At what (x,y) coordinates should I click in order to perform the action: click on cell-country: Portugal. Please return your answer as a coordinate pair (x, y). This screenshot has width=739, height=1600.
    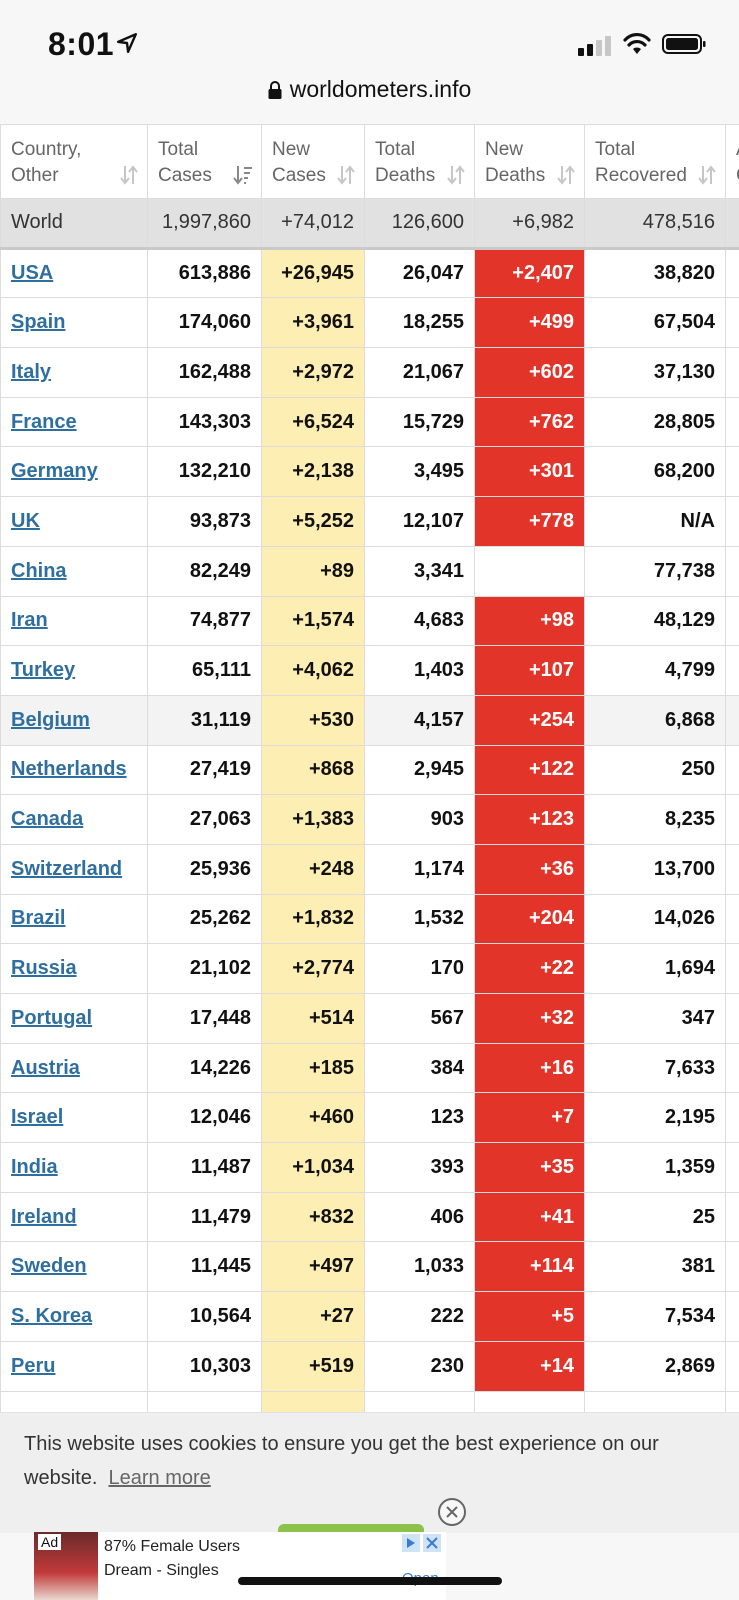
    Looking at the image, I should click on (74, 1018).